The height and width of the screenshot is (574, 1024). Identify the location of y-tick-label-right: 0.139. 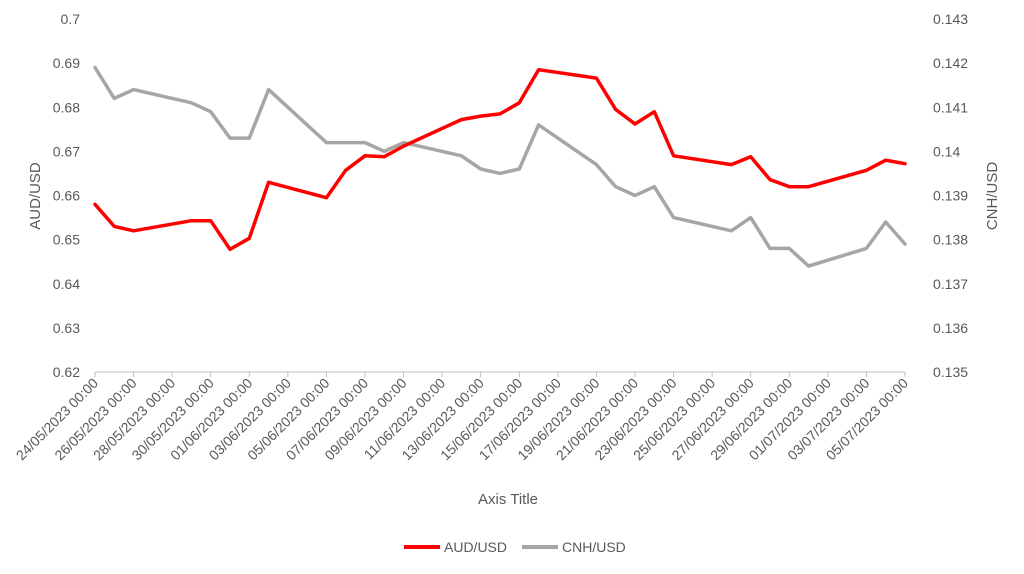
(950, 196).